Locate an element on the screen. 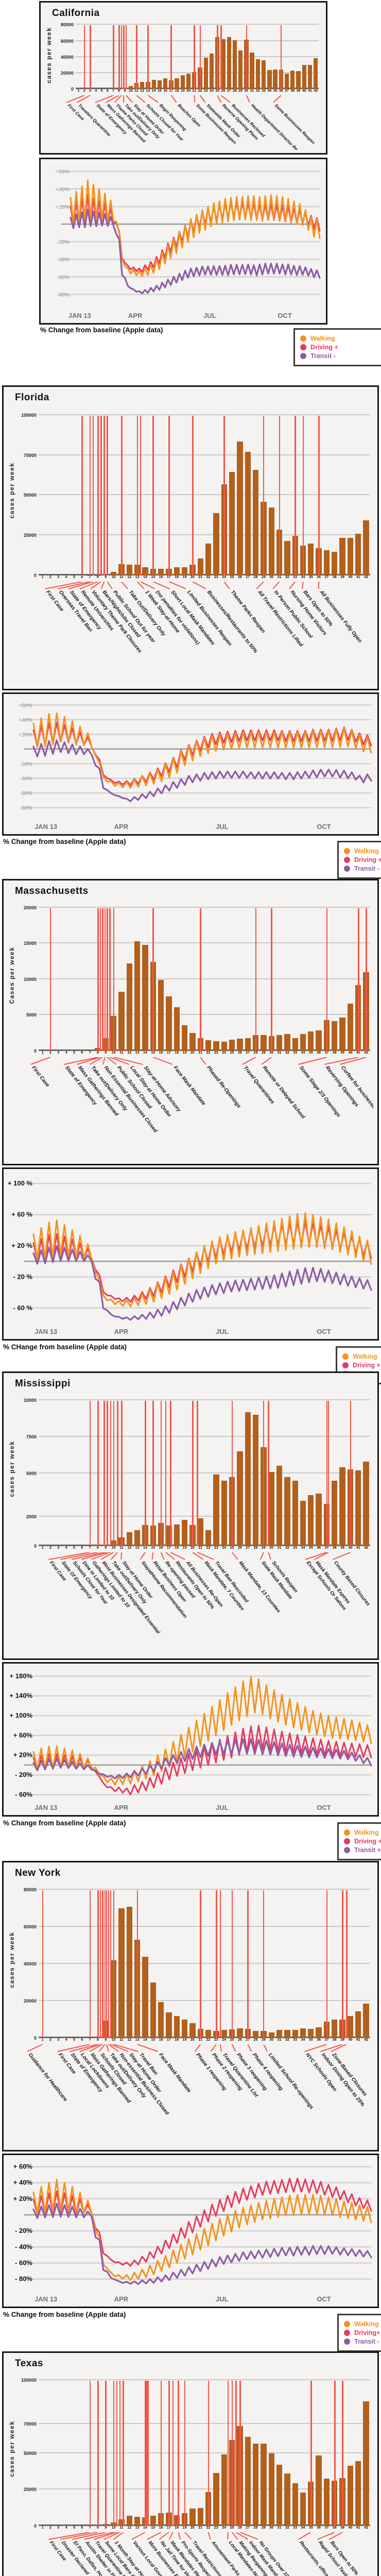  transit-legend-dot is located at coordinates (347, 869).